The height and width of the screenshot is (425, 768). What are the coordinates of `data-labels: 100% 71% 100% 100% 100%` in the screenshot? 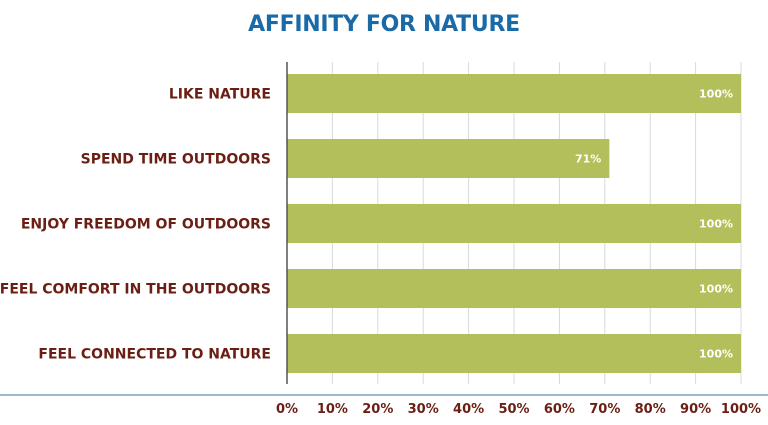 It's located at (654, 224).